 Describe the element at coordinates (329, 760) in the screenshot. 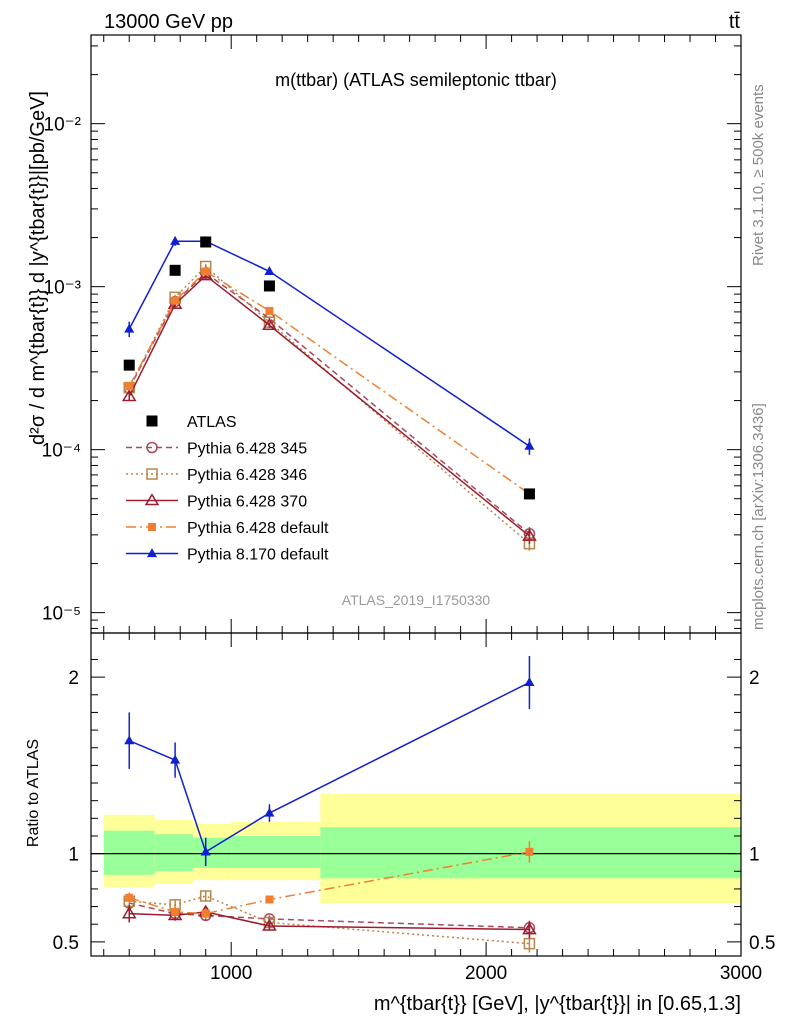

I see `ratio-series-pythia-8-170-default` at that location.